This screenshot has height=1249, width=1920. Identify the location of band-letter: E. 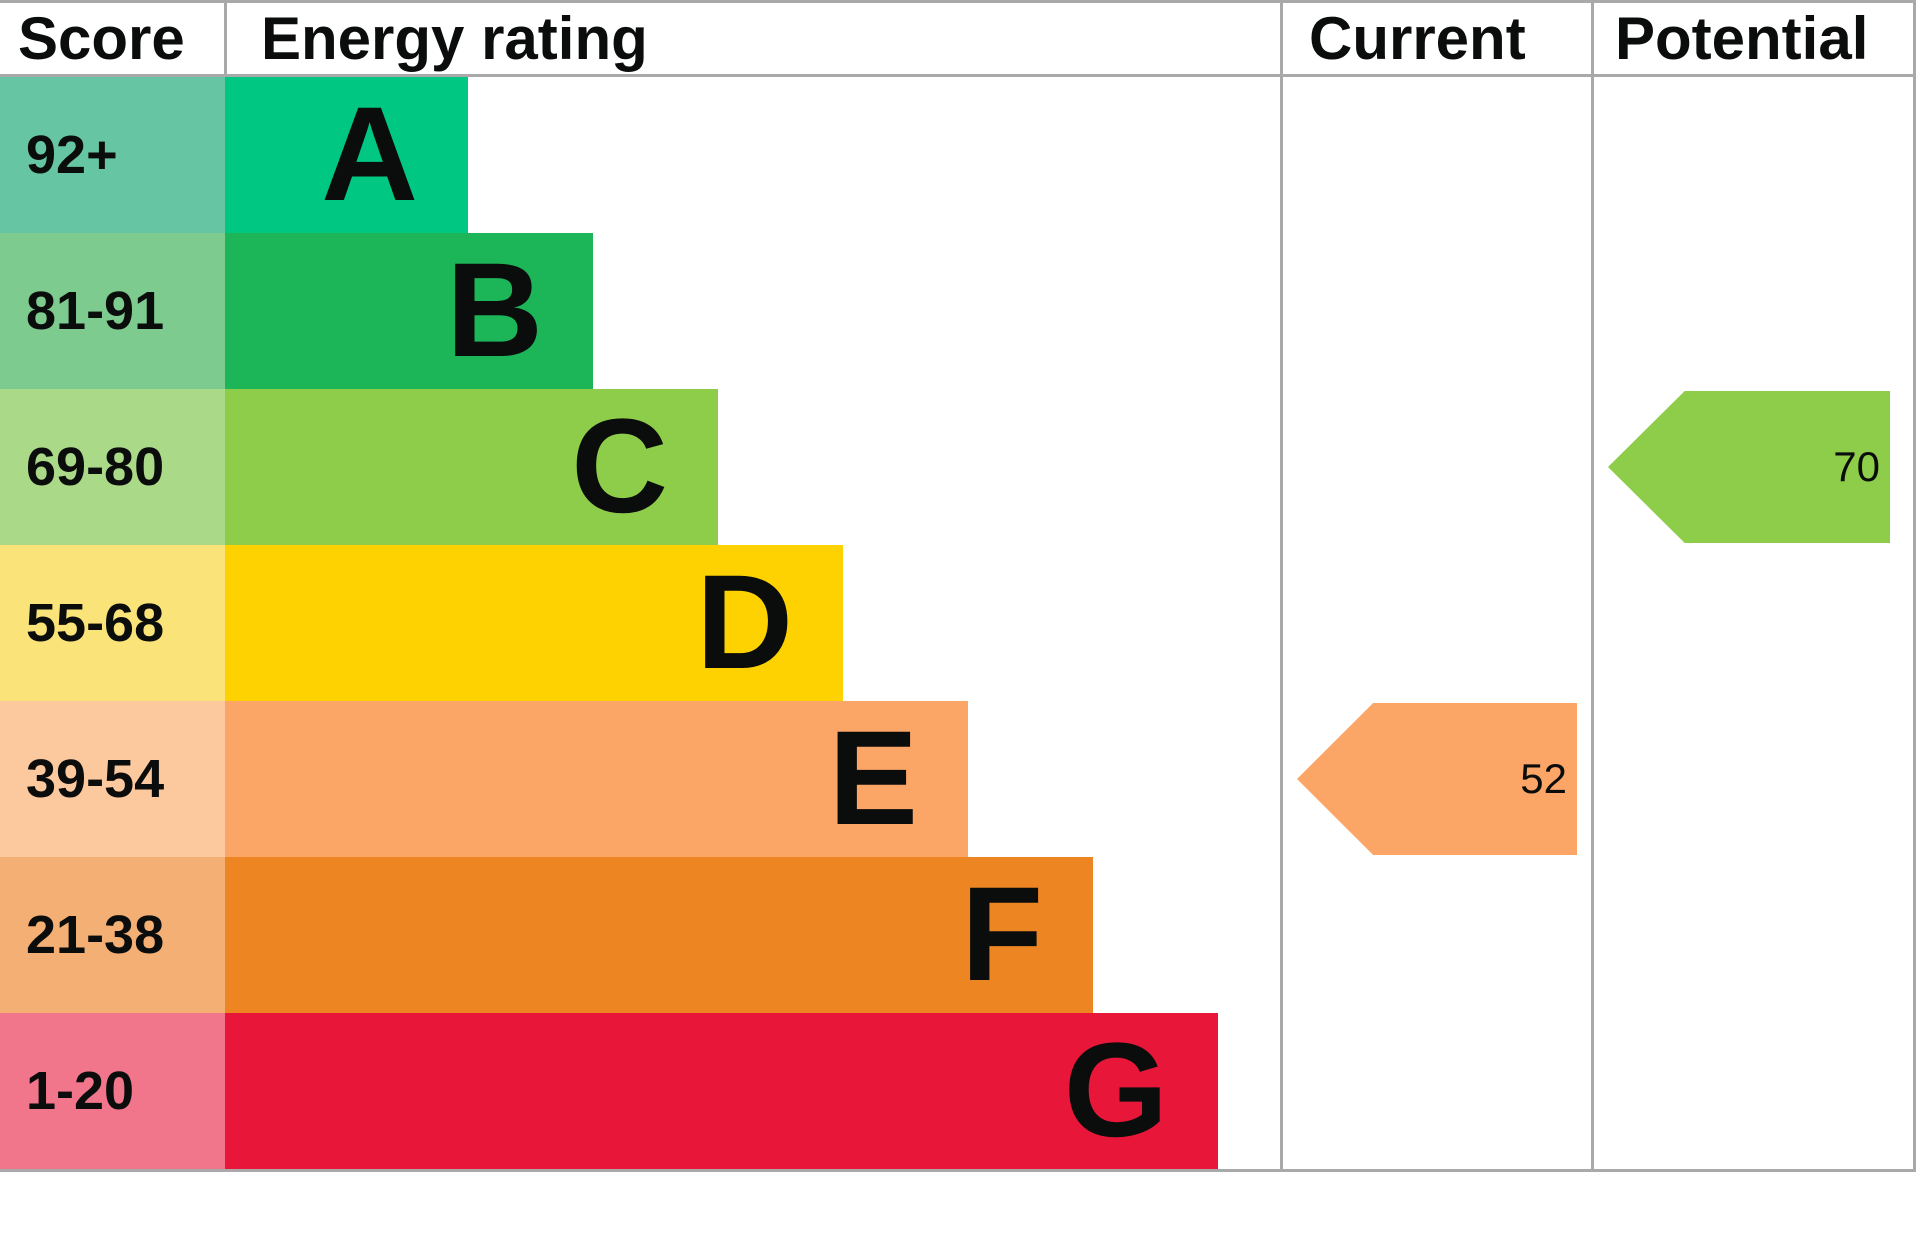
(873, 778).